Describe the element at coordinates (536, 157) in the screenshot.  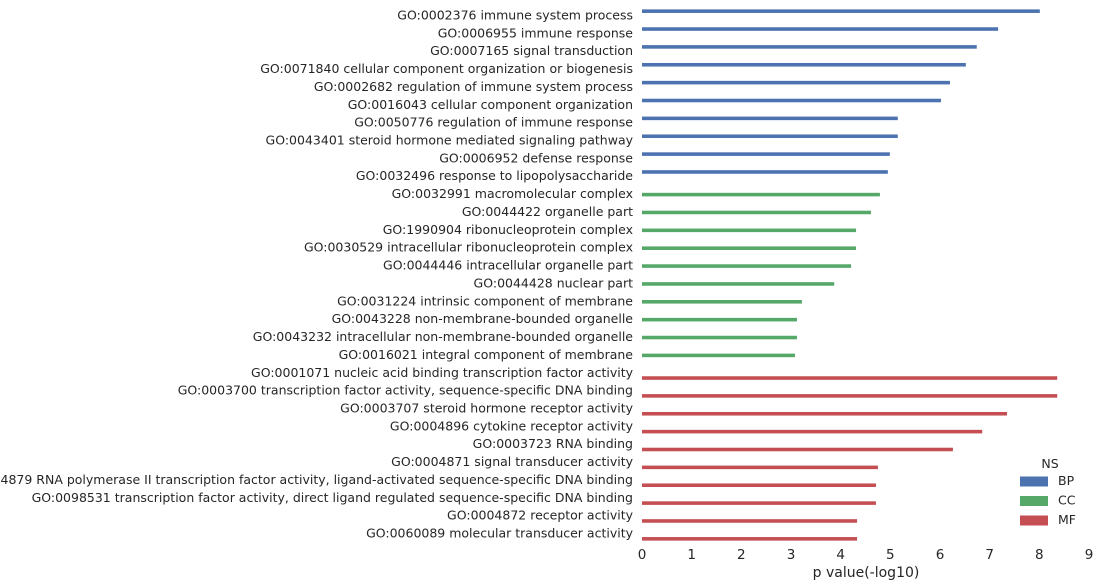
I see `y-tick-label: GO:0006952 defense response` at that location.